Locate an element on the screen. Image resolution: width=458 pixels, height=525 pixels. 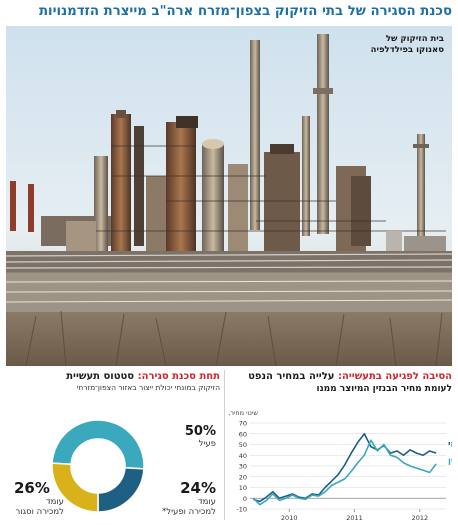
x-tick-label: 2010 is located at coordinates (289, 518).